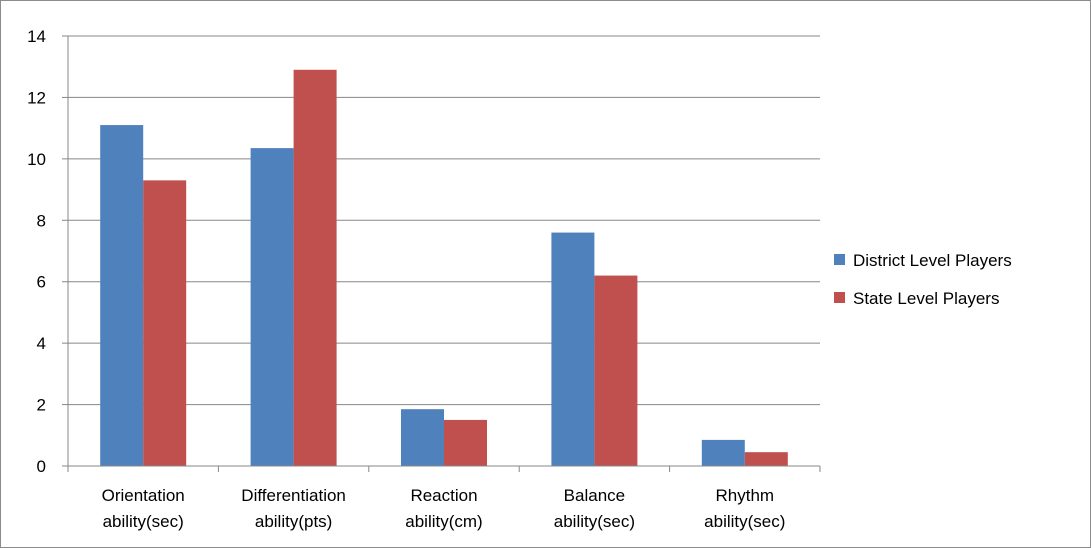  Describe the element at coordinates (745, 495) in the screenshot. I see `x-tick-label: Rhythm` at that location.